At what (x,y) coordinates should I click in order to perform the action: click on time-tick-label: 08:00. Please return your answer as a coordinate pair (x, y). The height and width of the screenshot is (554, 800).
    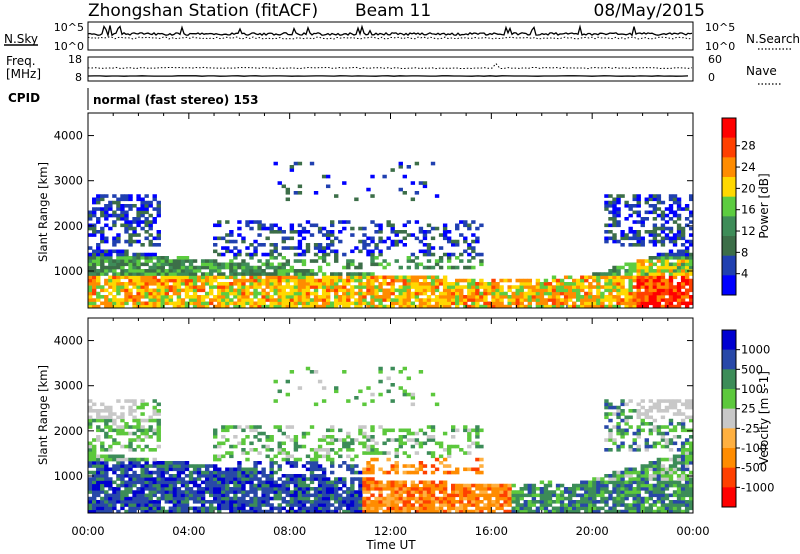
    Looking at the image, I should click on (289, 531).